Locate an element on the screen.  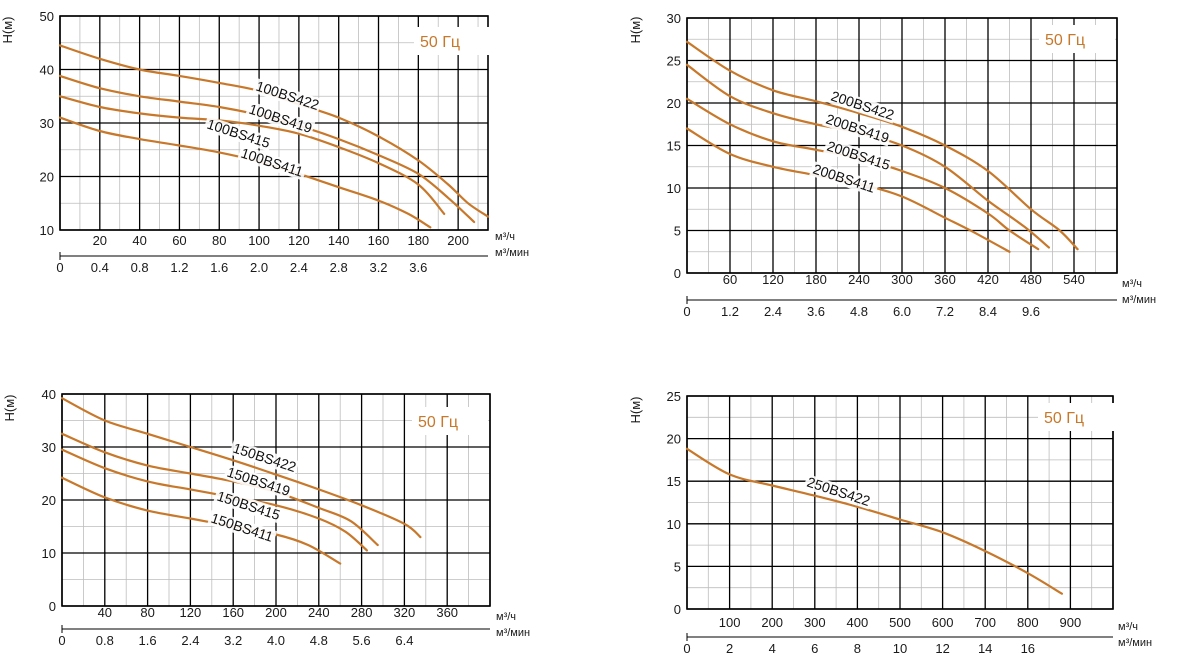
x-tick-label-secondary: 8.4 is located at coordinates (988, 311).